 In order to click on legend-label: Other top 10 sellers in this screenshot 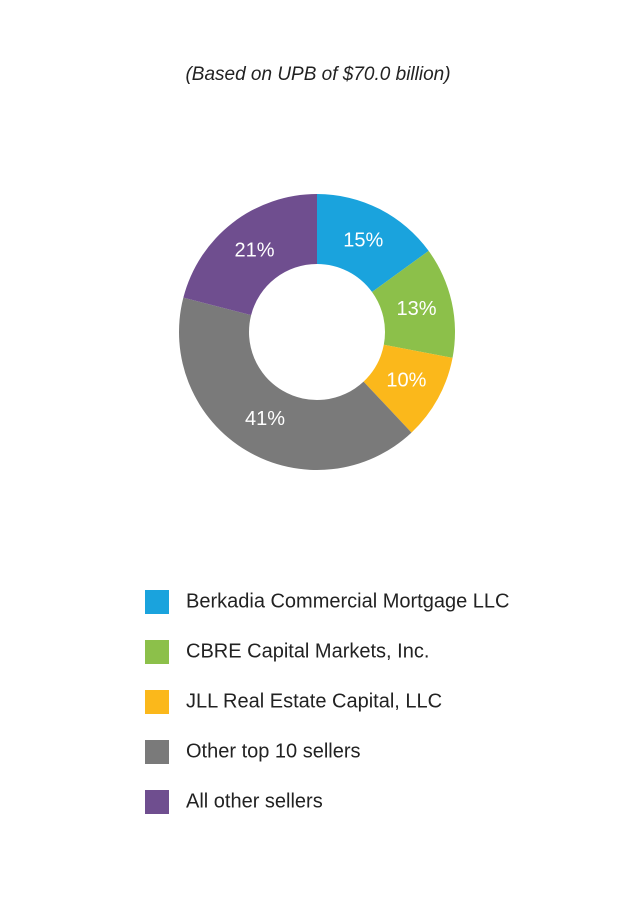, I will do `click(273, 751)`.